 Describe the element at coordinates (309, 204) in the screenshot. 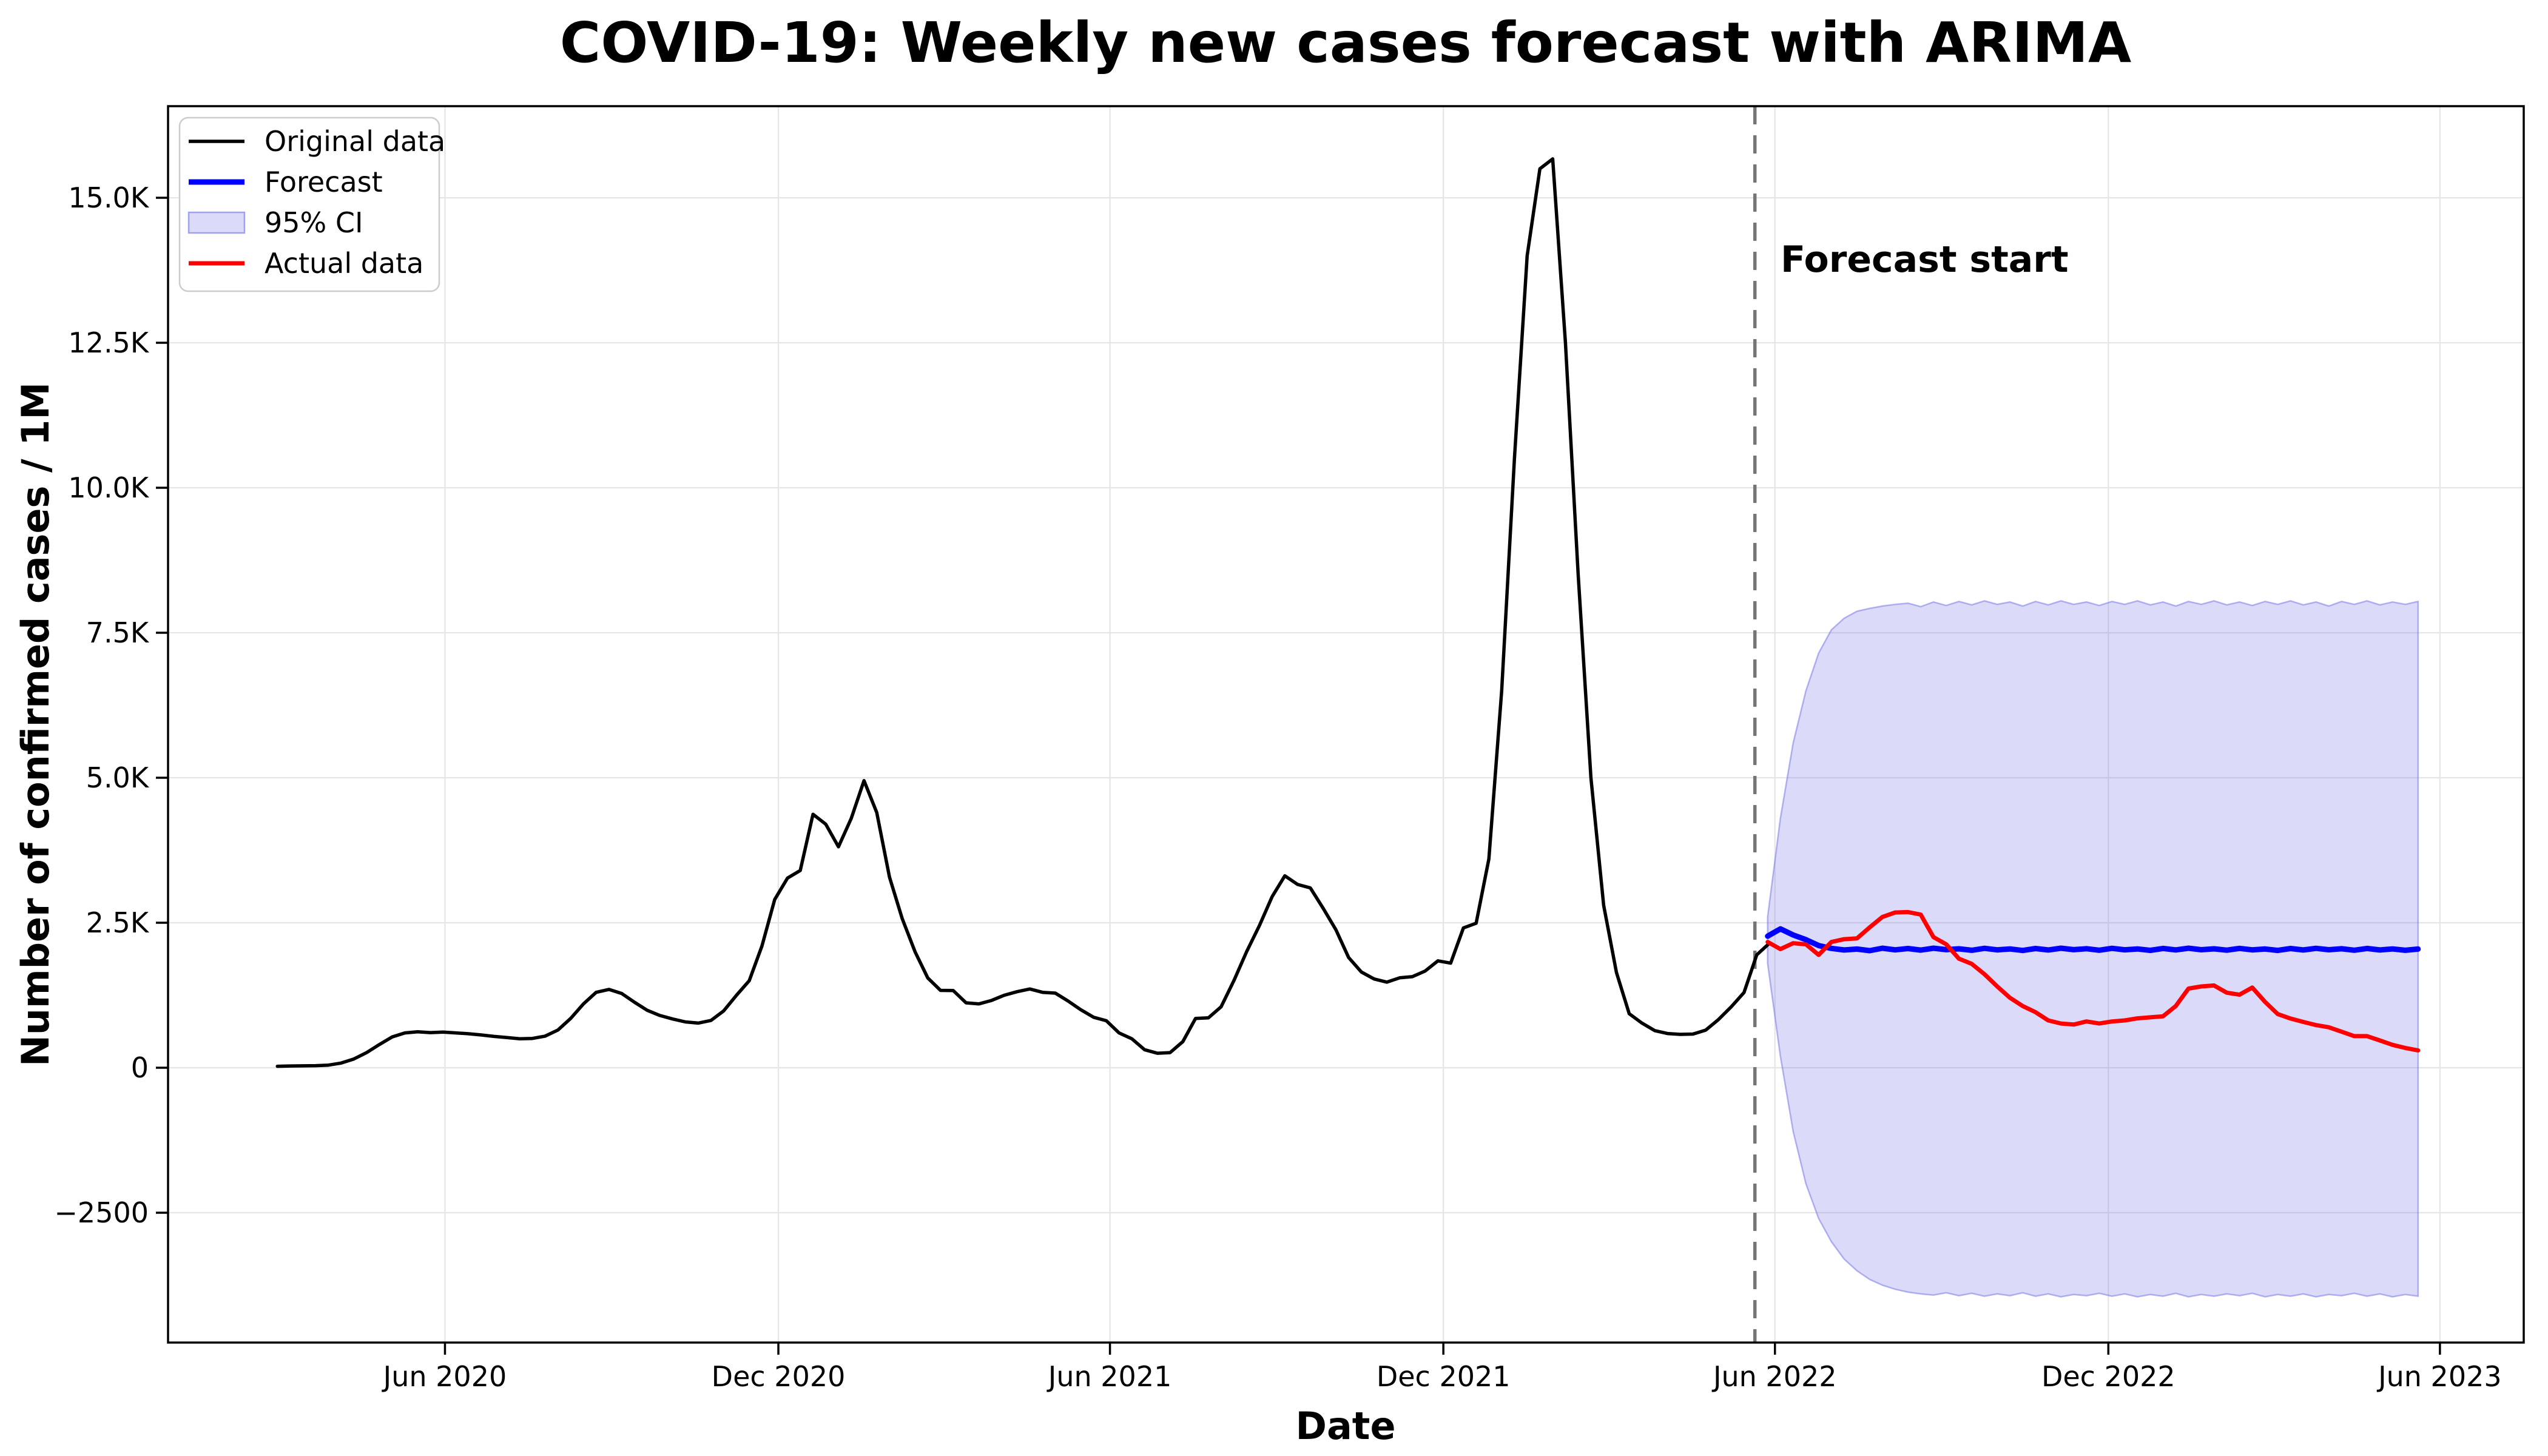

I see `legend-box` at that location.